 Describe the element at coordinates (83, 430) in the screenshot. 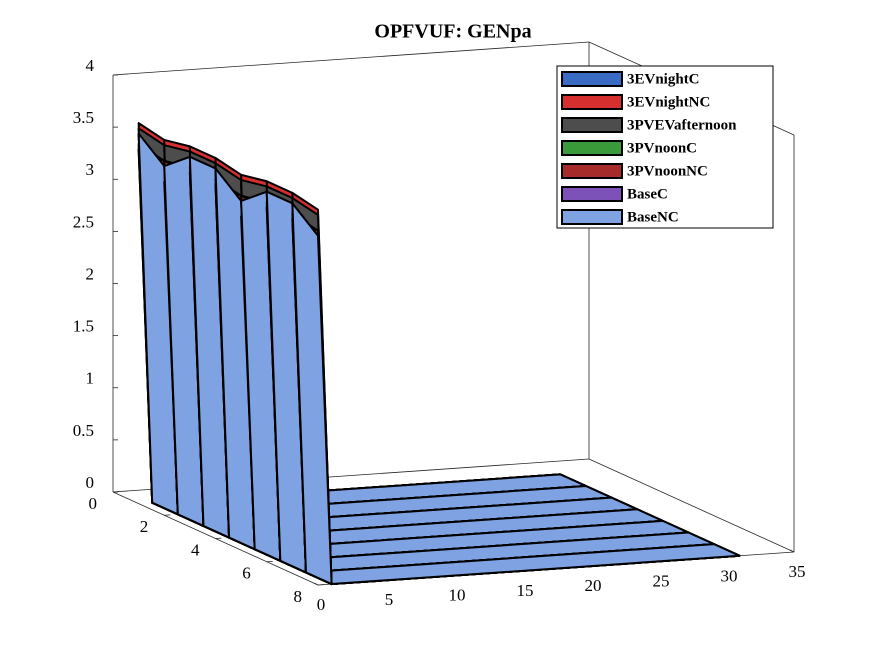

I see `z-tick-label: 0.5` at that location.